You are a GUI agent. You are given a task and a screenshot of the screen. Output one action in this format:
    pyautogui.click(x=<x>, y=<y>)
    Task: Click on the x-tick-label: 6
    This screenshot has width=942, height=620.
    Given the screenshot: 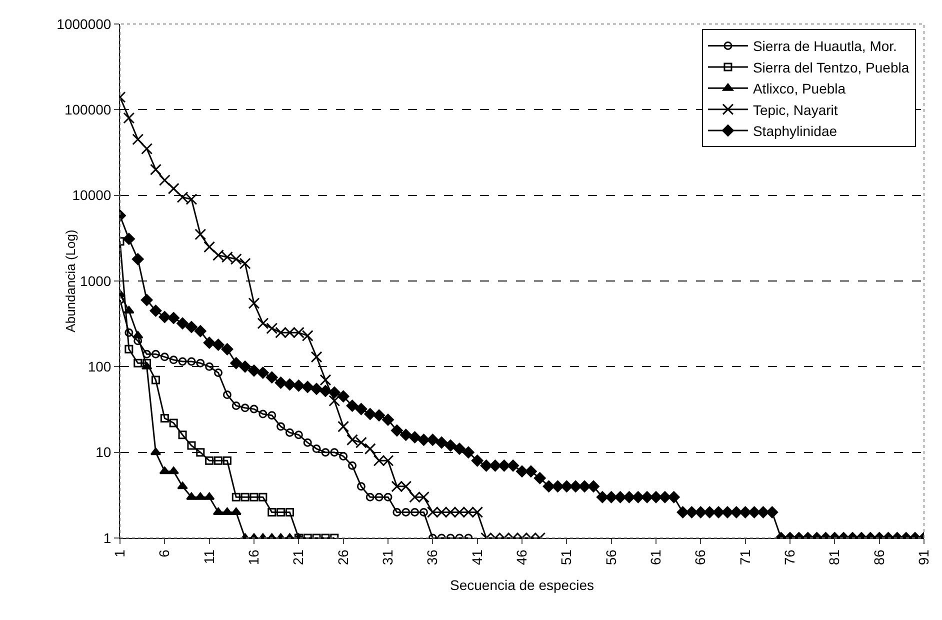 What is the action you would take?
    pyautogui.click(x=164, y=553)
    